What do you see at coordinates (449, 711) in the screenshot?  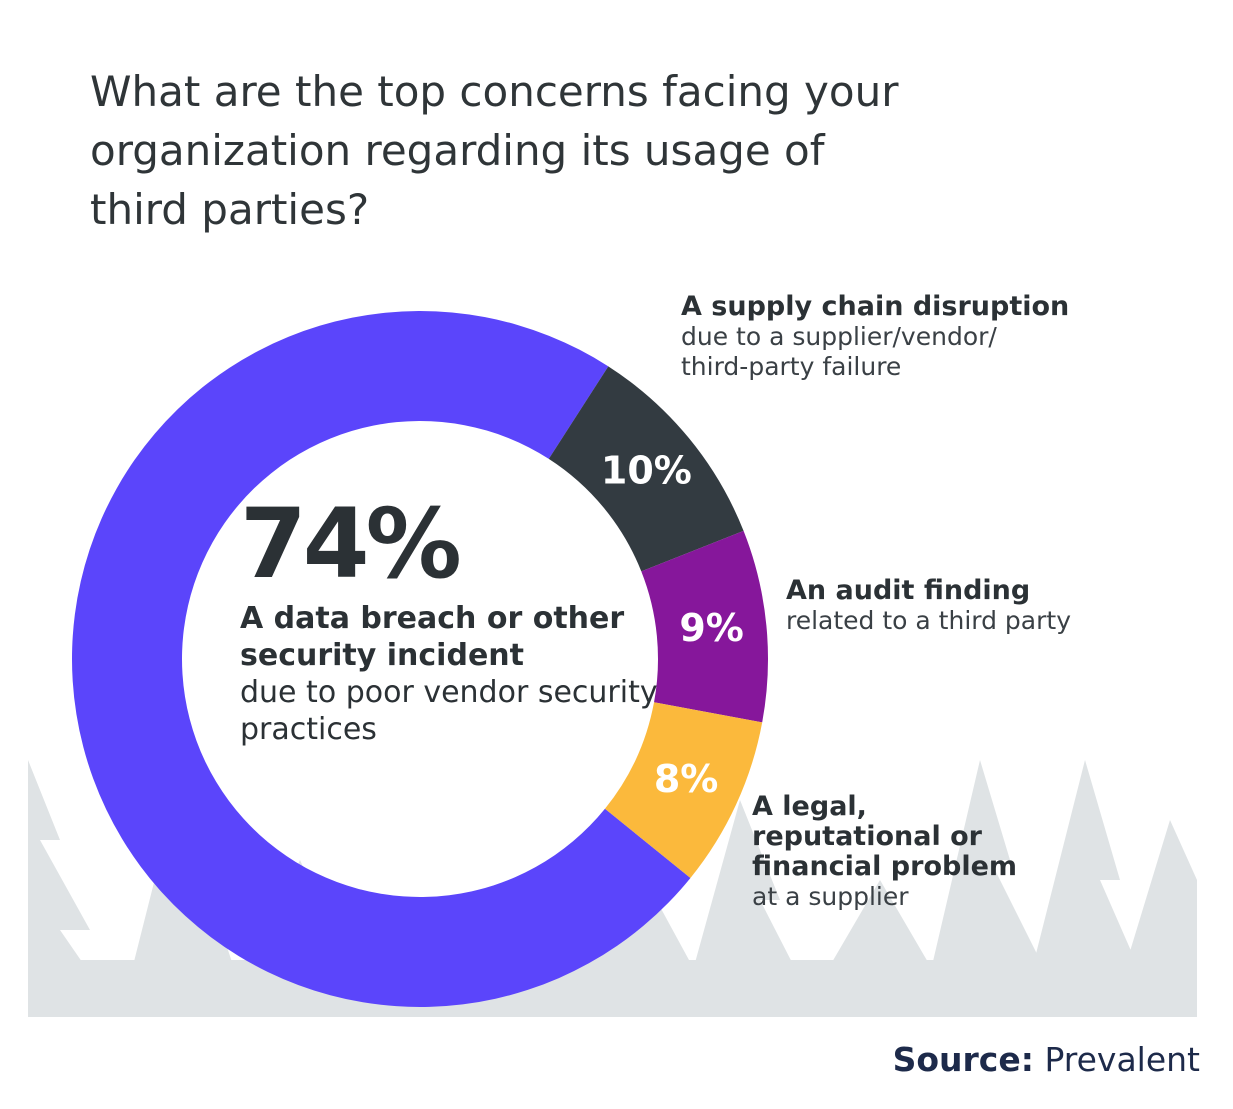 I see `category-description: due to poor vendor security practices` at bounding box center [449, 711].